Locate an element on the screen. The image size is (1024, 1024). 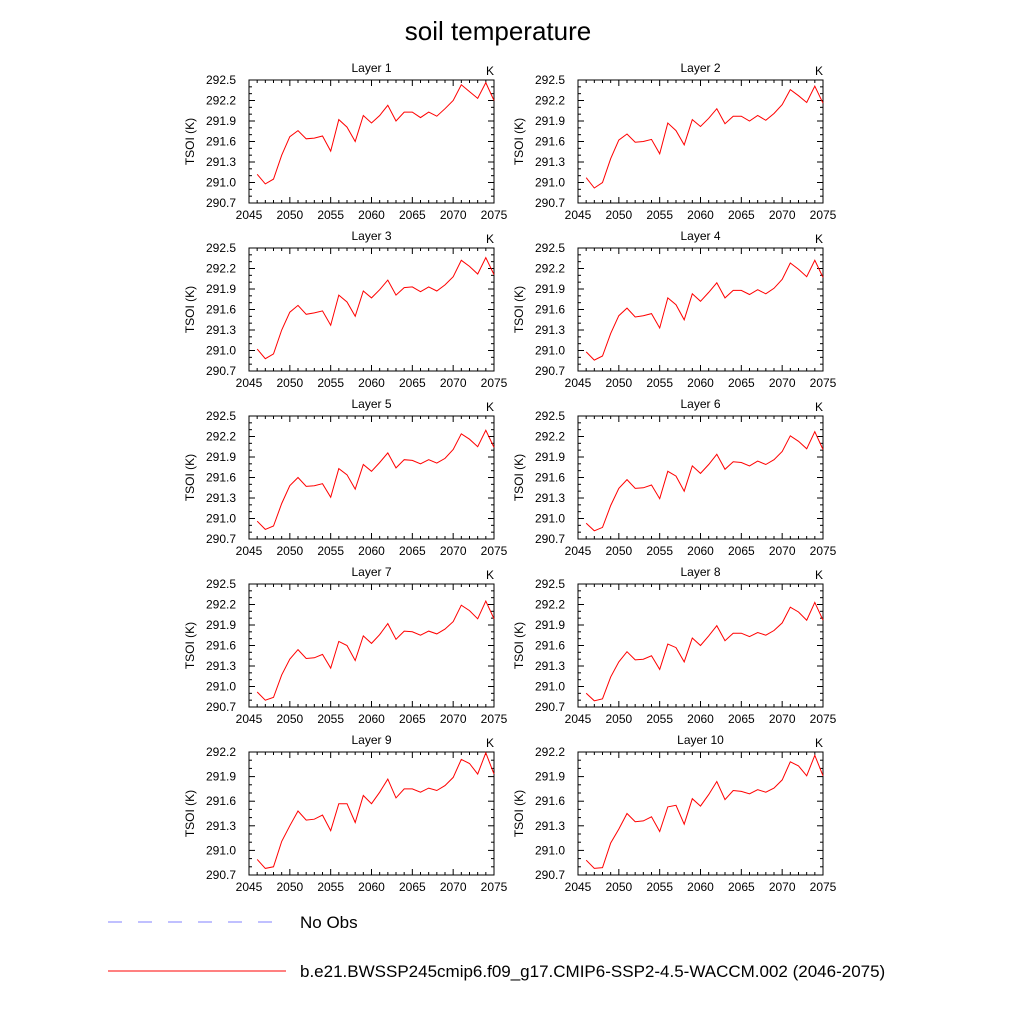
legend-no-obs-label: No Obs is located at coordinates (329, 922).